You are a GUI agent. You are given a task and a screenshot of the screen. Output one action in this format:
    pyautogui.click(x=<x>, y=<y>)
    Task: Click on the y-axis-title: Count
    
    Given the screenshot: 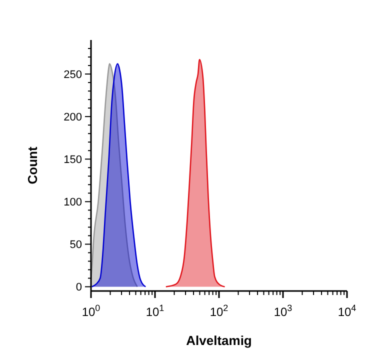 What is the action you would take?
    pyautogui.click(x=32, y=165)
    